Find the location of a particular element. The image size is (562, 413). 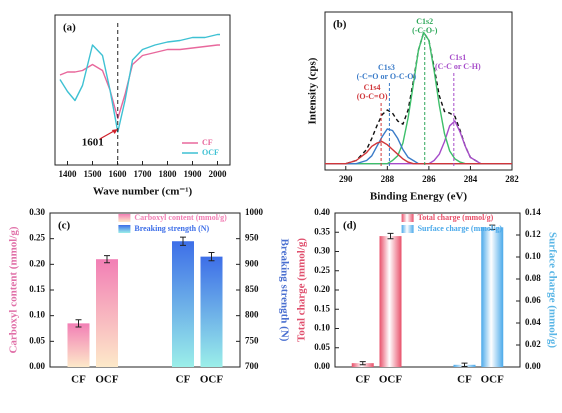

legend-label: CF is located at coordinates (207, 142).